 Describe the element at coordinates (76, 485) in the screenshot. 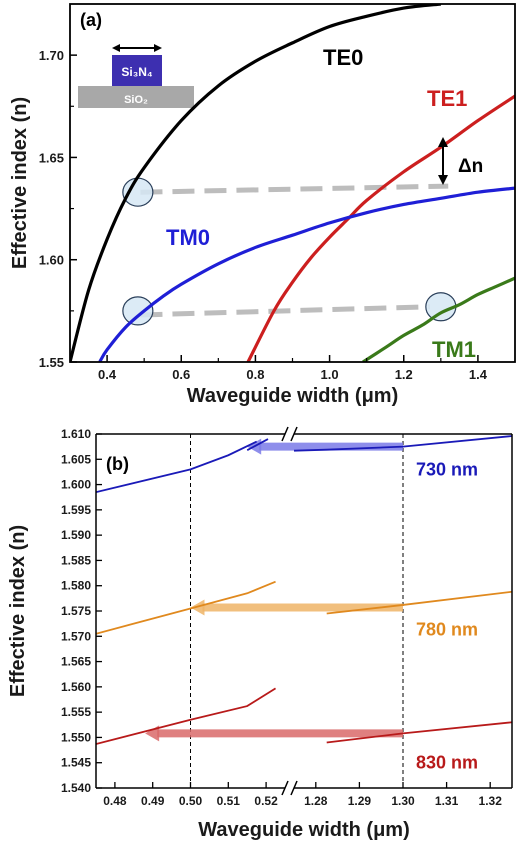

I see `y-tick-label: 1.600` at that location.